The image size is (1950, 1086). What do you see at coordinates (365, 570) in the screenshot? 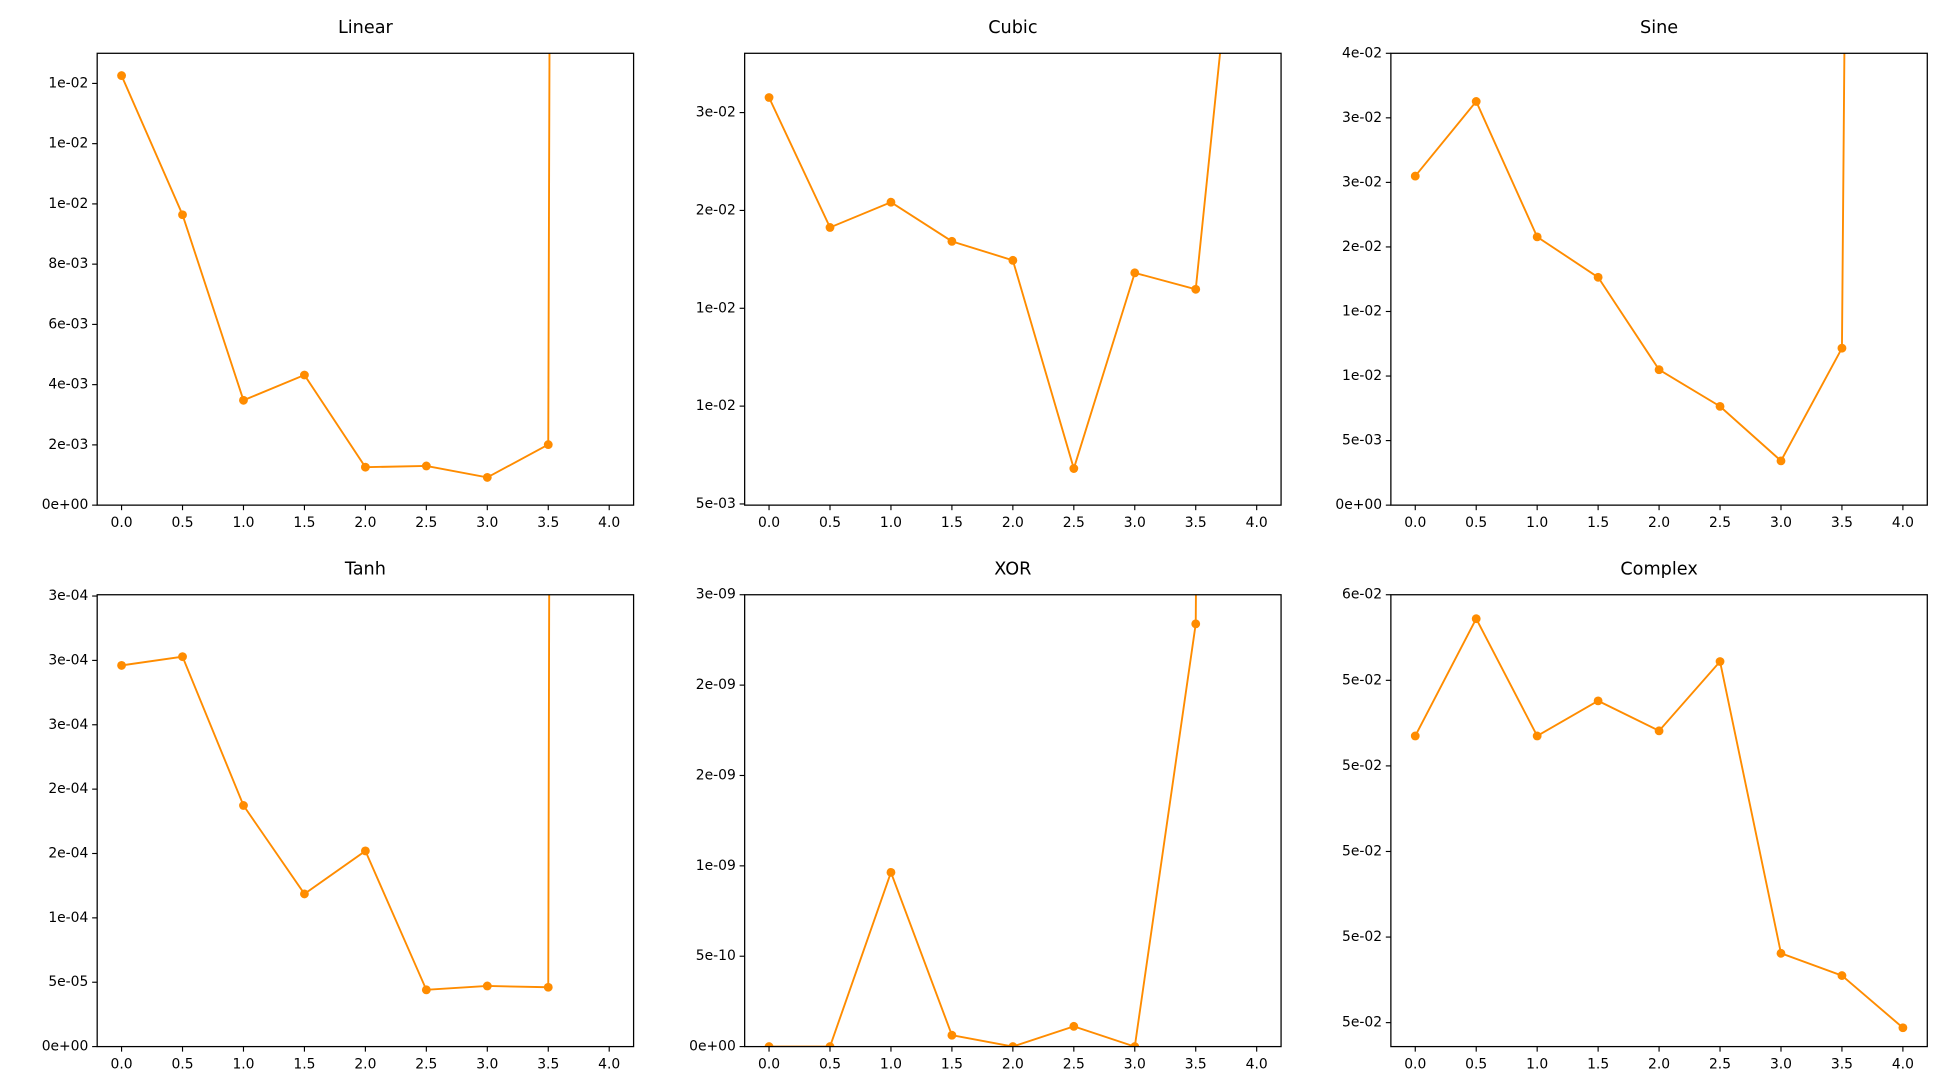
I see `subplot-title: Tanh` at bounding box center [365, 570].